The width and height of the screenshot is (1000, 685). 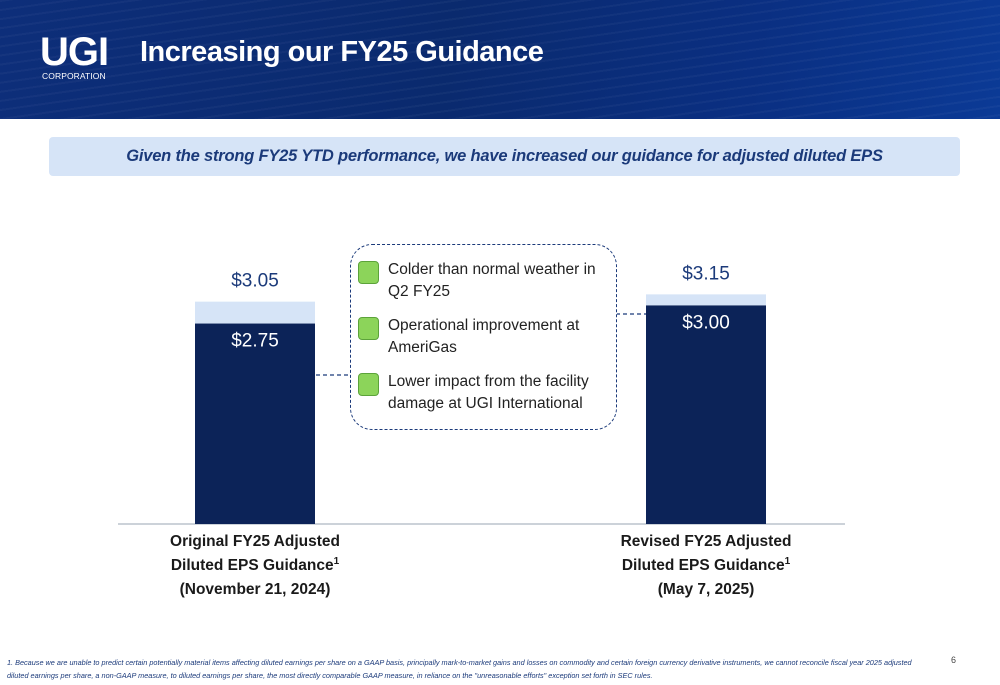 What do you see at coordinates (342, 52) in the screenshot?
I see `page-title: Increasing our FY25 Guidance` at bounding box center [342, 52].